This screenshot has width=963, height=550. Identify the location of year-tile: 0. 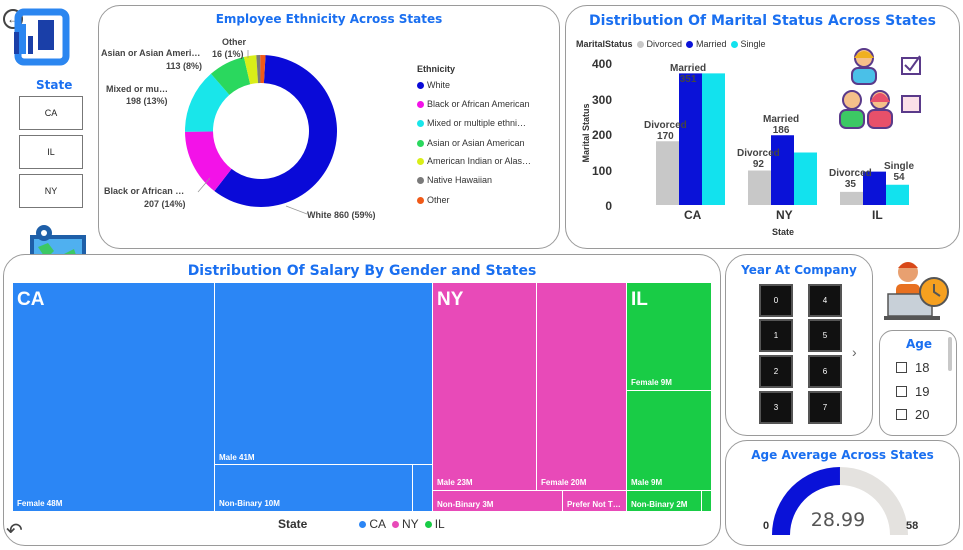
(776, 300).